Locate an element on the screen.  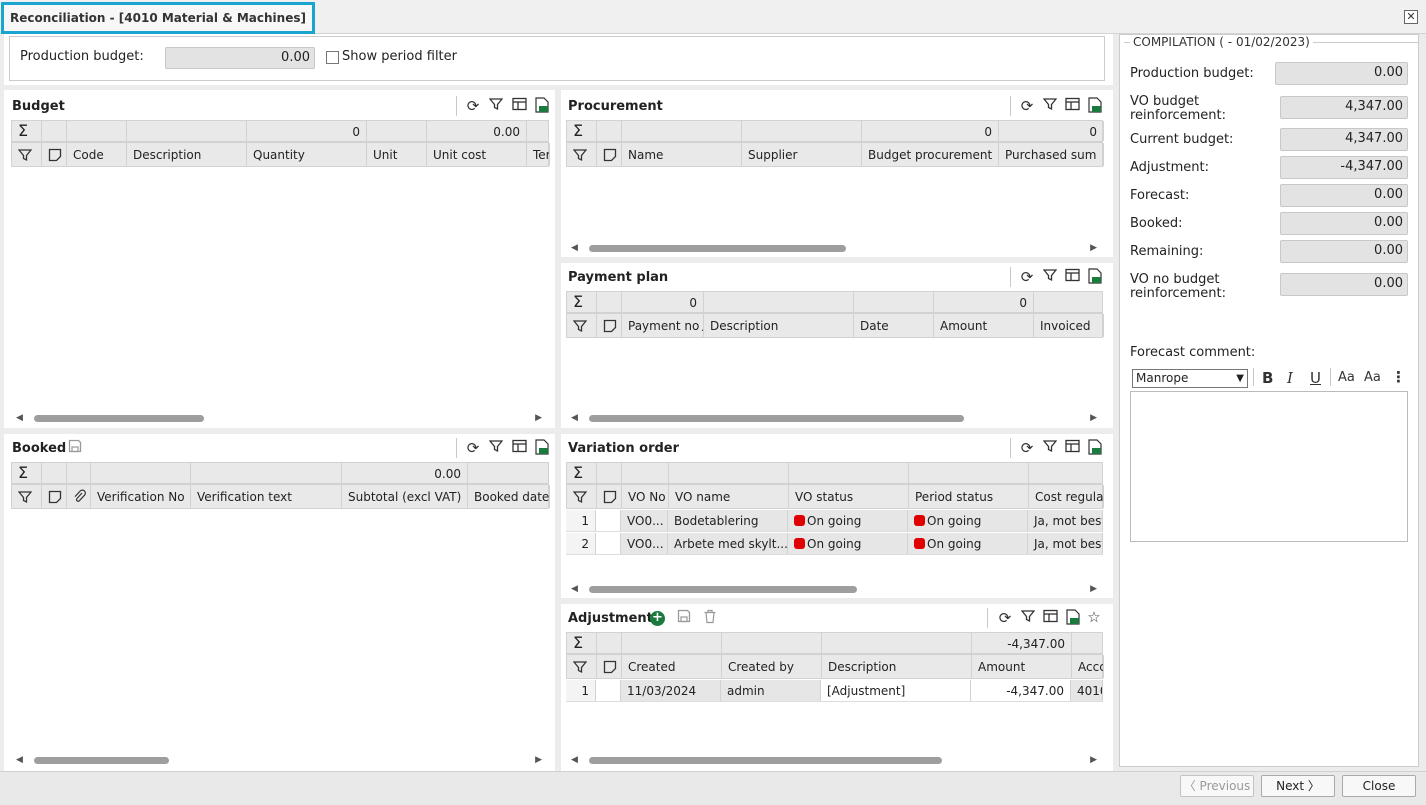
attachment-icon is located at coordinates (79, 496).